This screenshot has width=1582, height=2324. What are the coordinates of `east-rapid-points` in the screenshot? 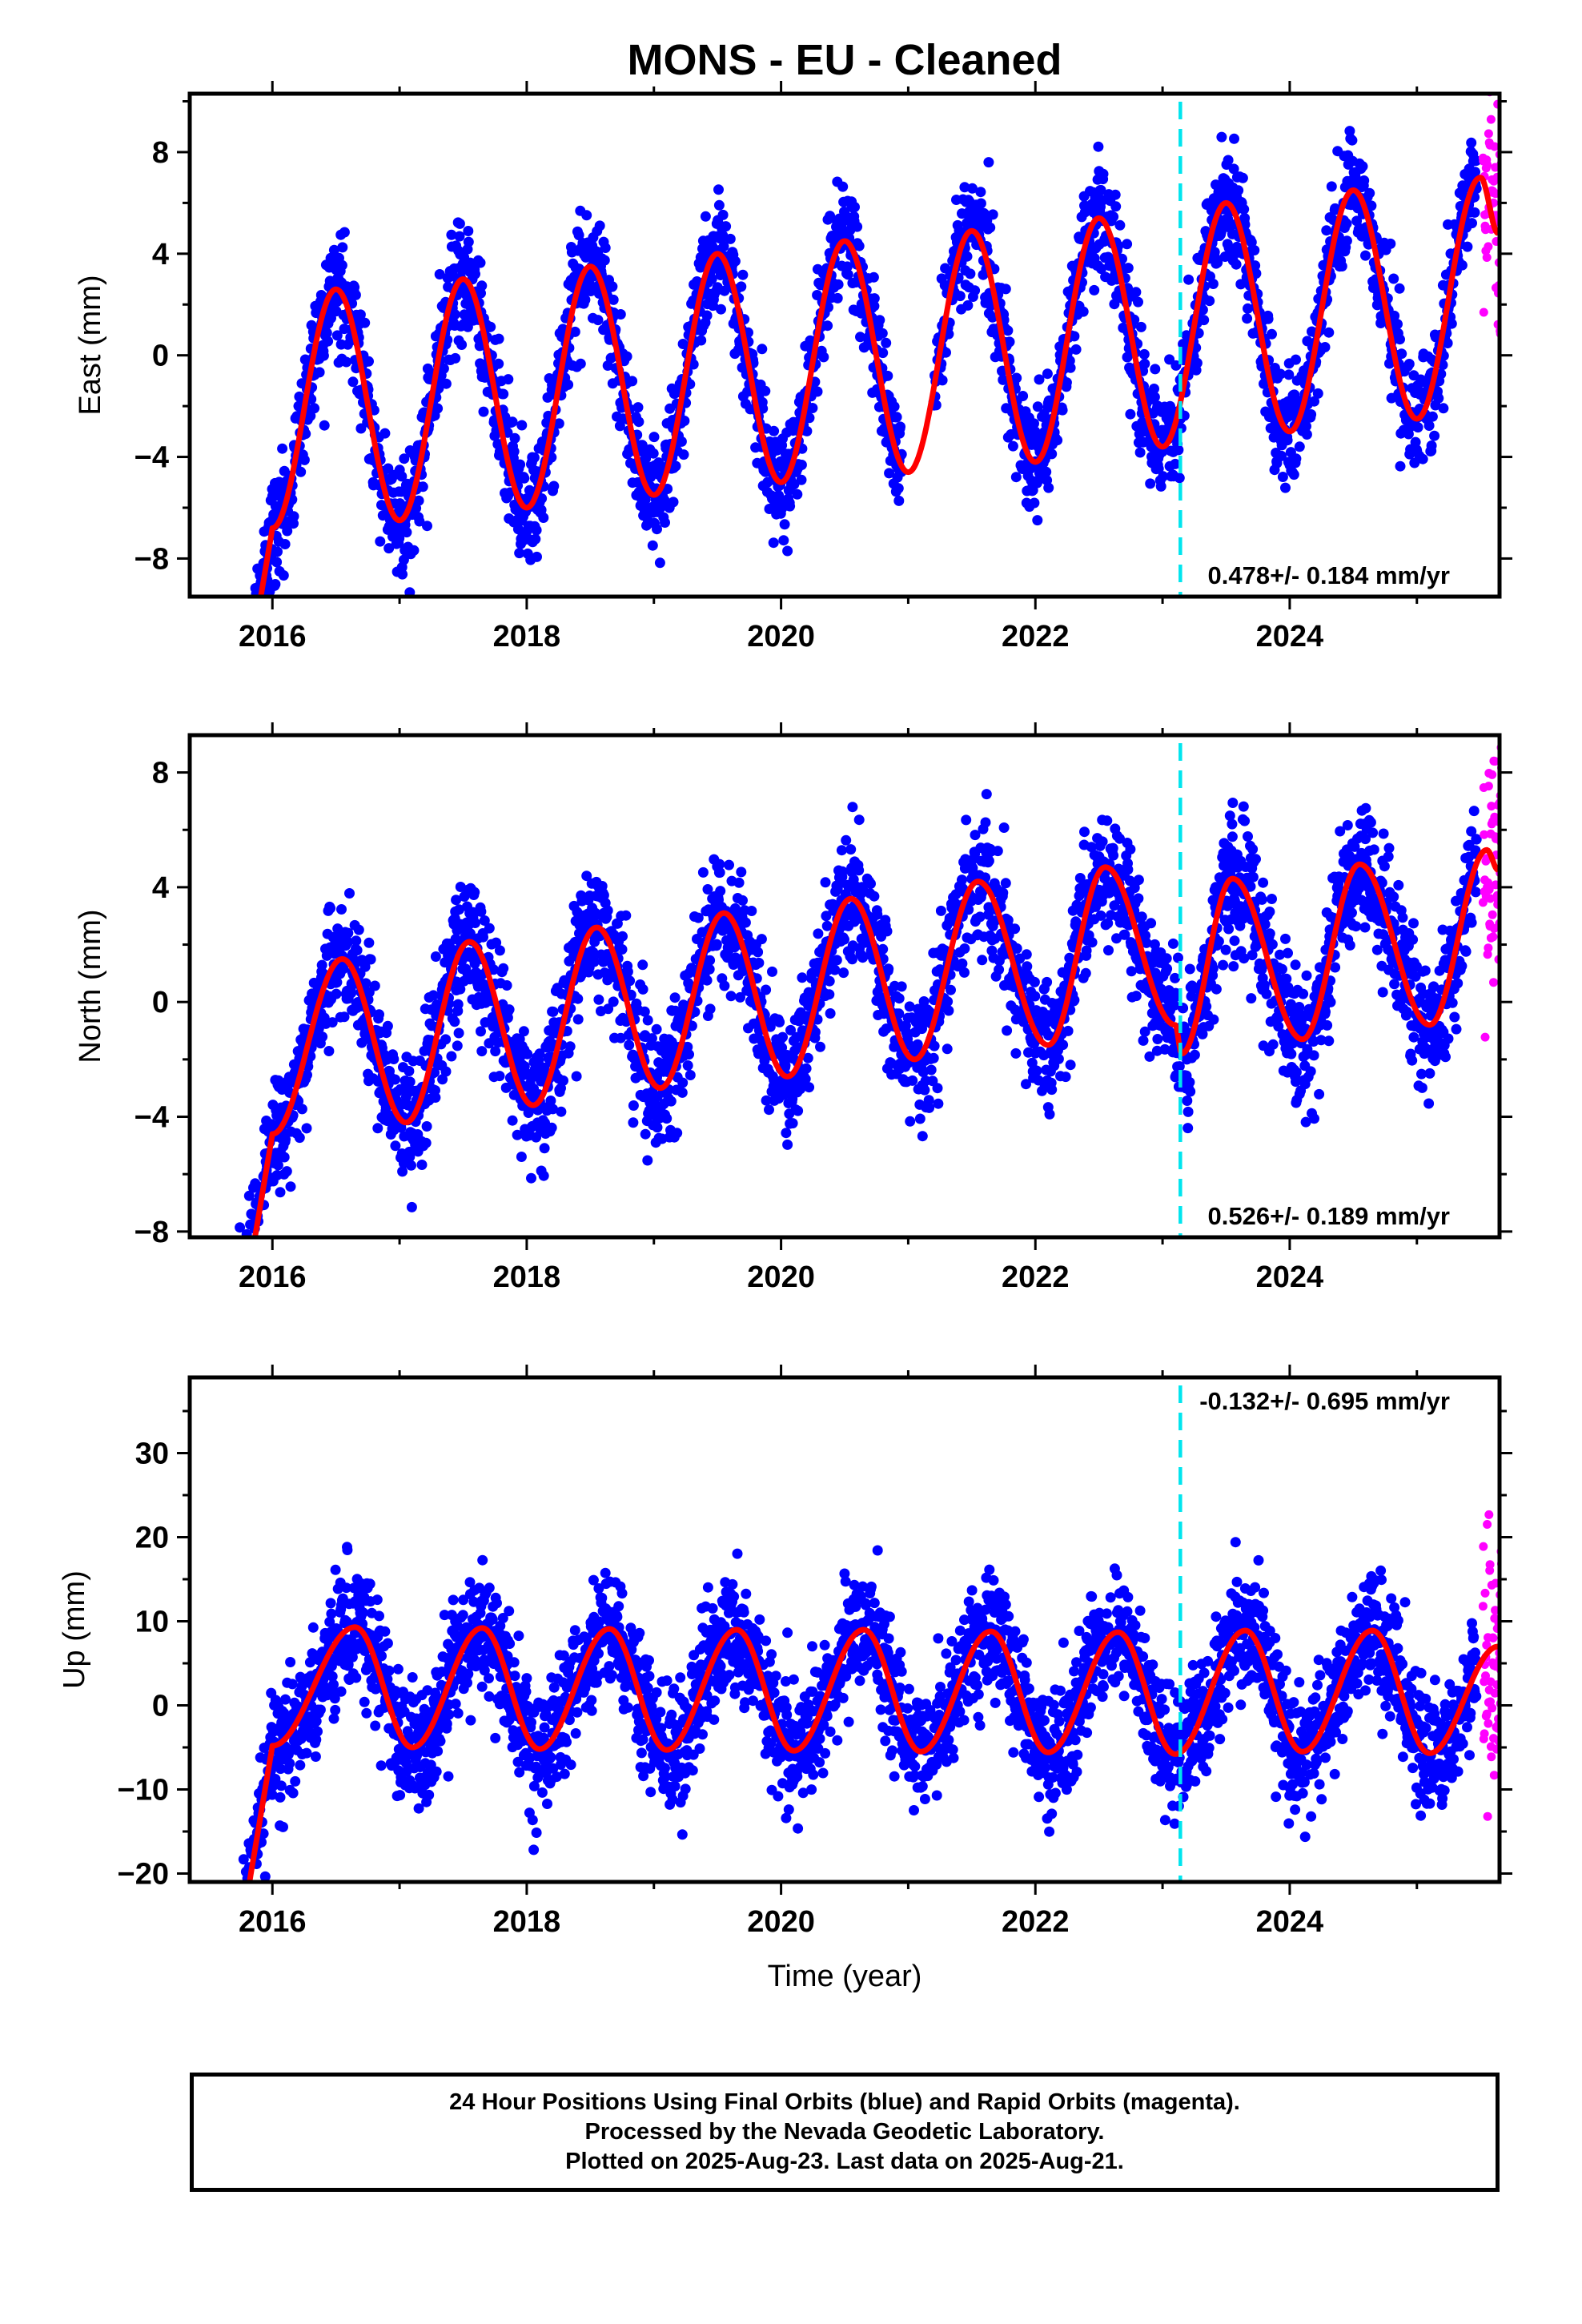 It's located at (1489, 207).